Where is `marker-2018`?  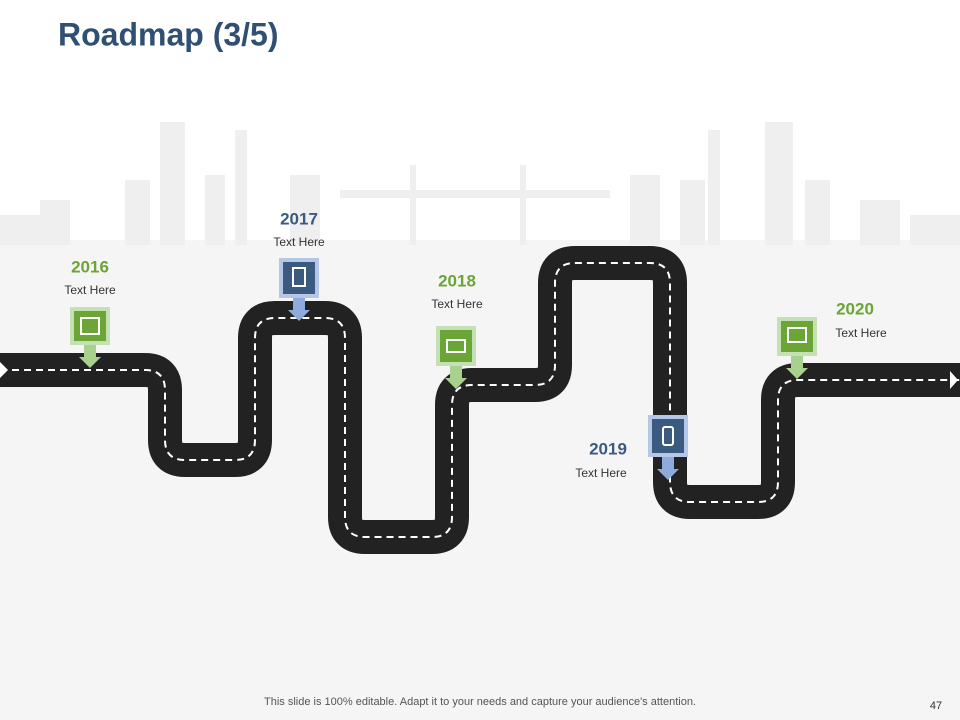 marker-2018 is located at coordinates (456, 357).